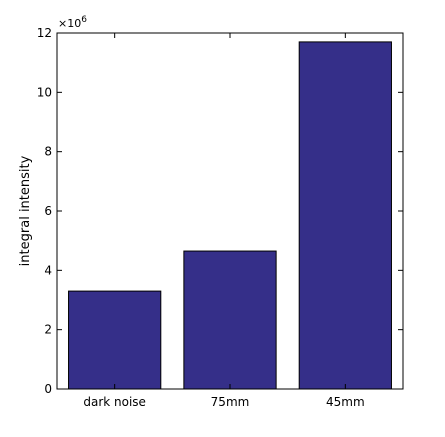  Describe the element at coordinates (44, 33) in the screenshot. I see `y-tick-label: 12` at that location.